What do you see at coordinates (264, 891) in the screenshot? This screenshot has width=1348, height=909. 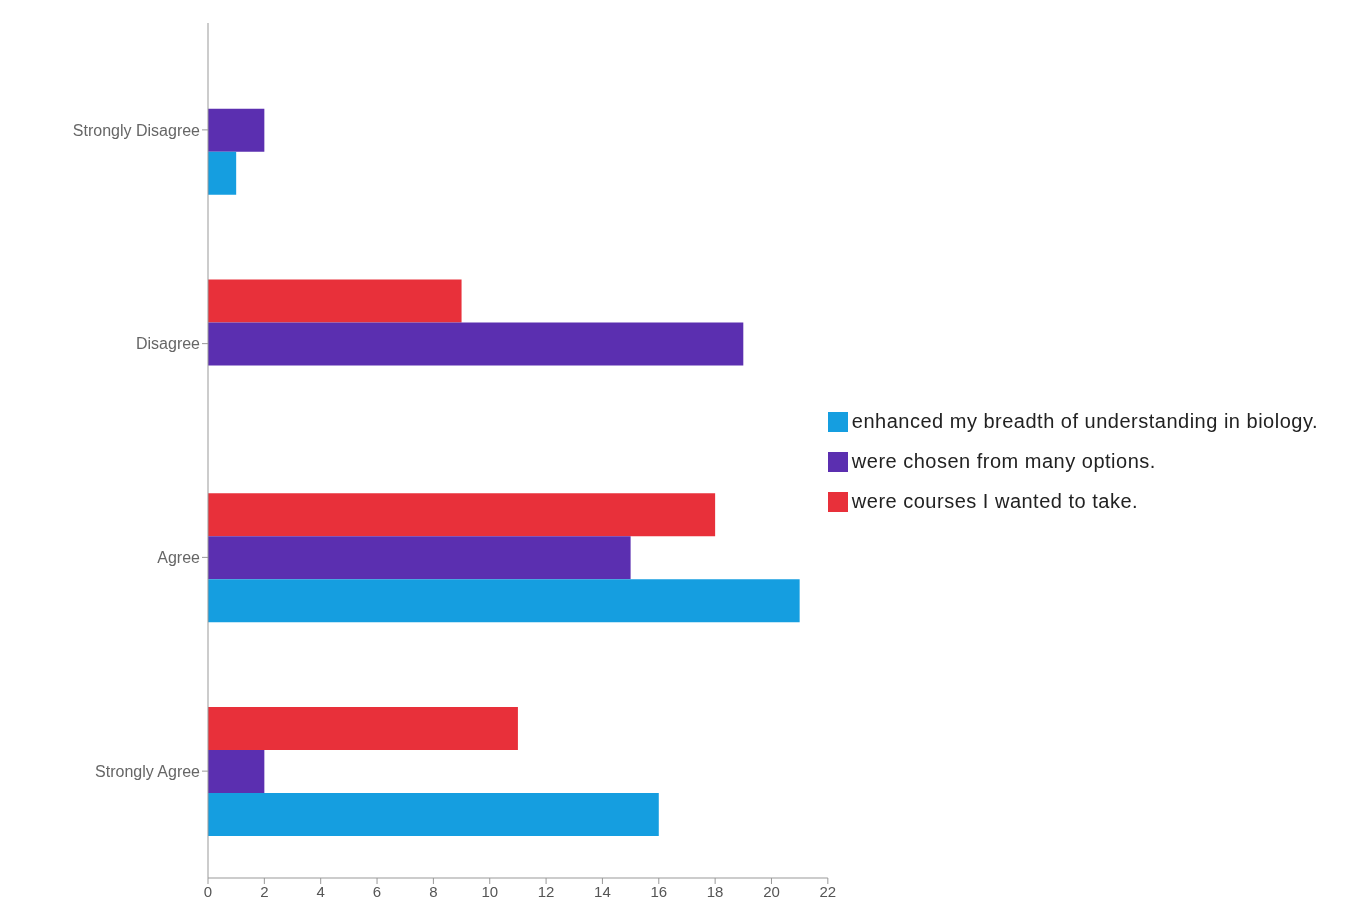 I see `x-tick-label: 2` at bounding box center [264, 891].